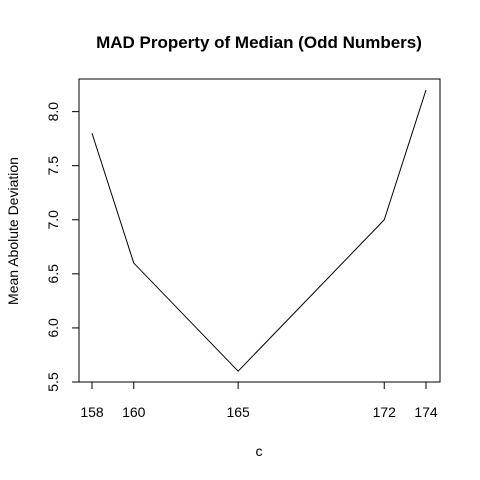 The image size is (480, 480). What do you see at coordinates (92, 412) in the screenshot?
I see `x-tick-label: 158` at bounding box center [92, 412].